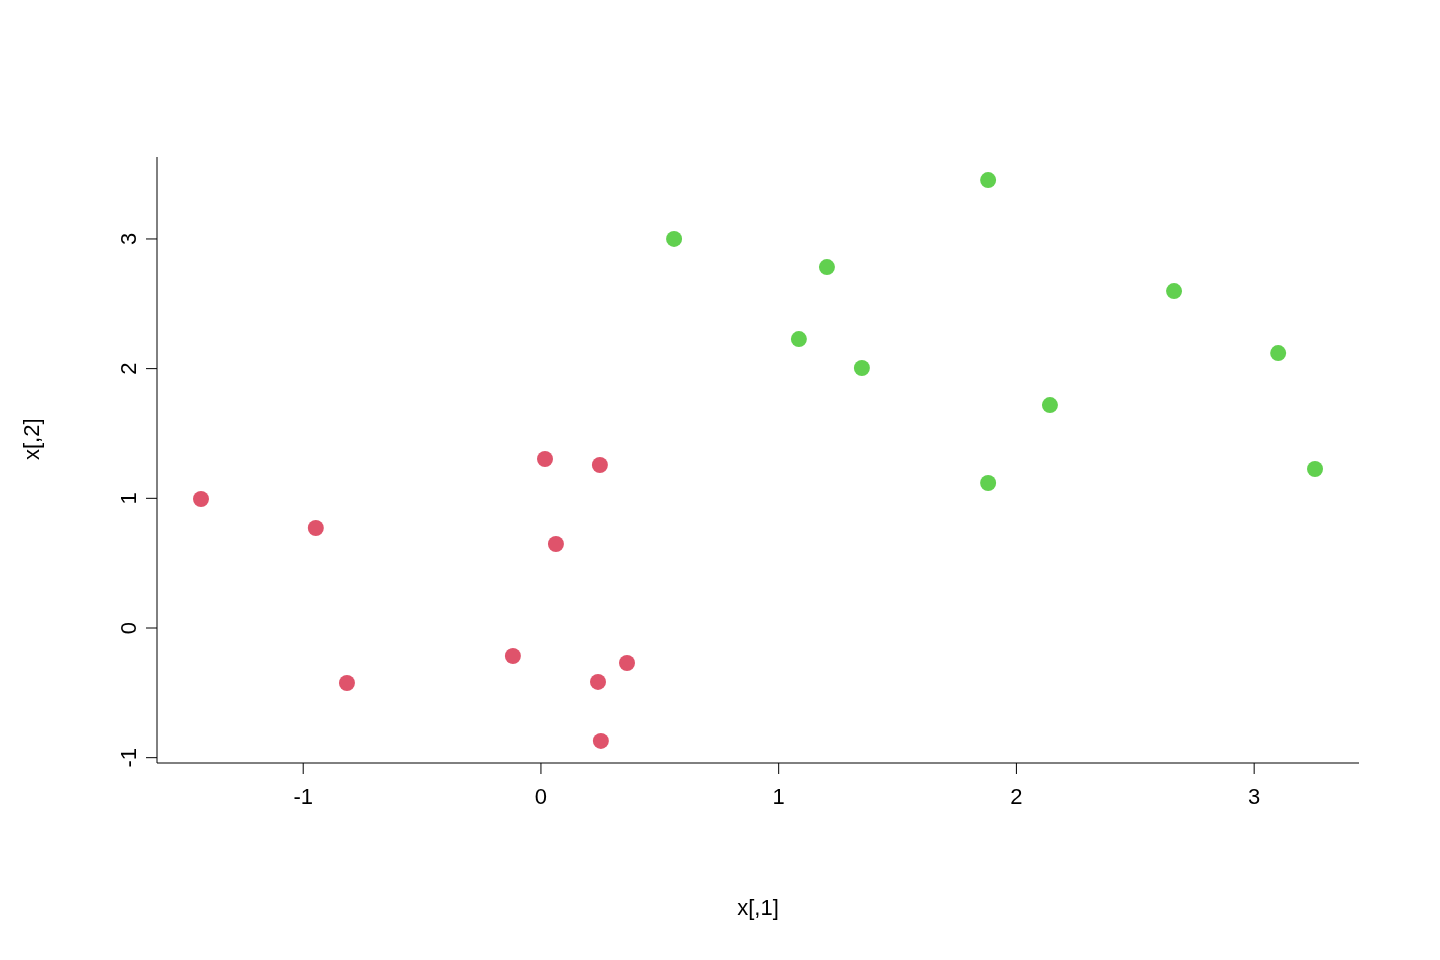 This screenshot has height=960, width=1440. What do you see at coordinates (128, 628) in the screenshot?
I see `y-tick-label: 0` at bounding box center [128, 628].